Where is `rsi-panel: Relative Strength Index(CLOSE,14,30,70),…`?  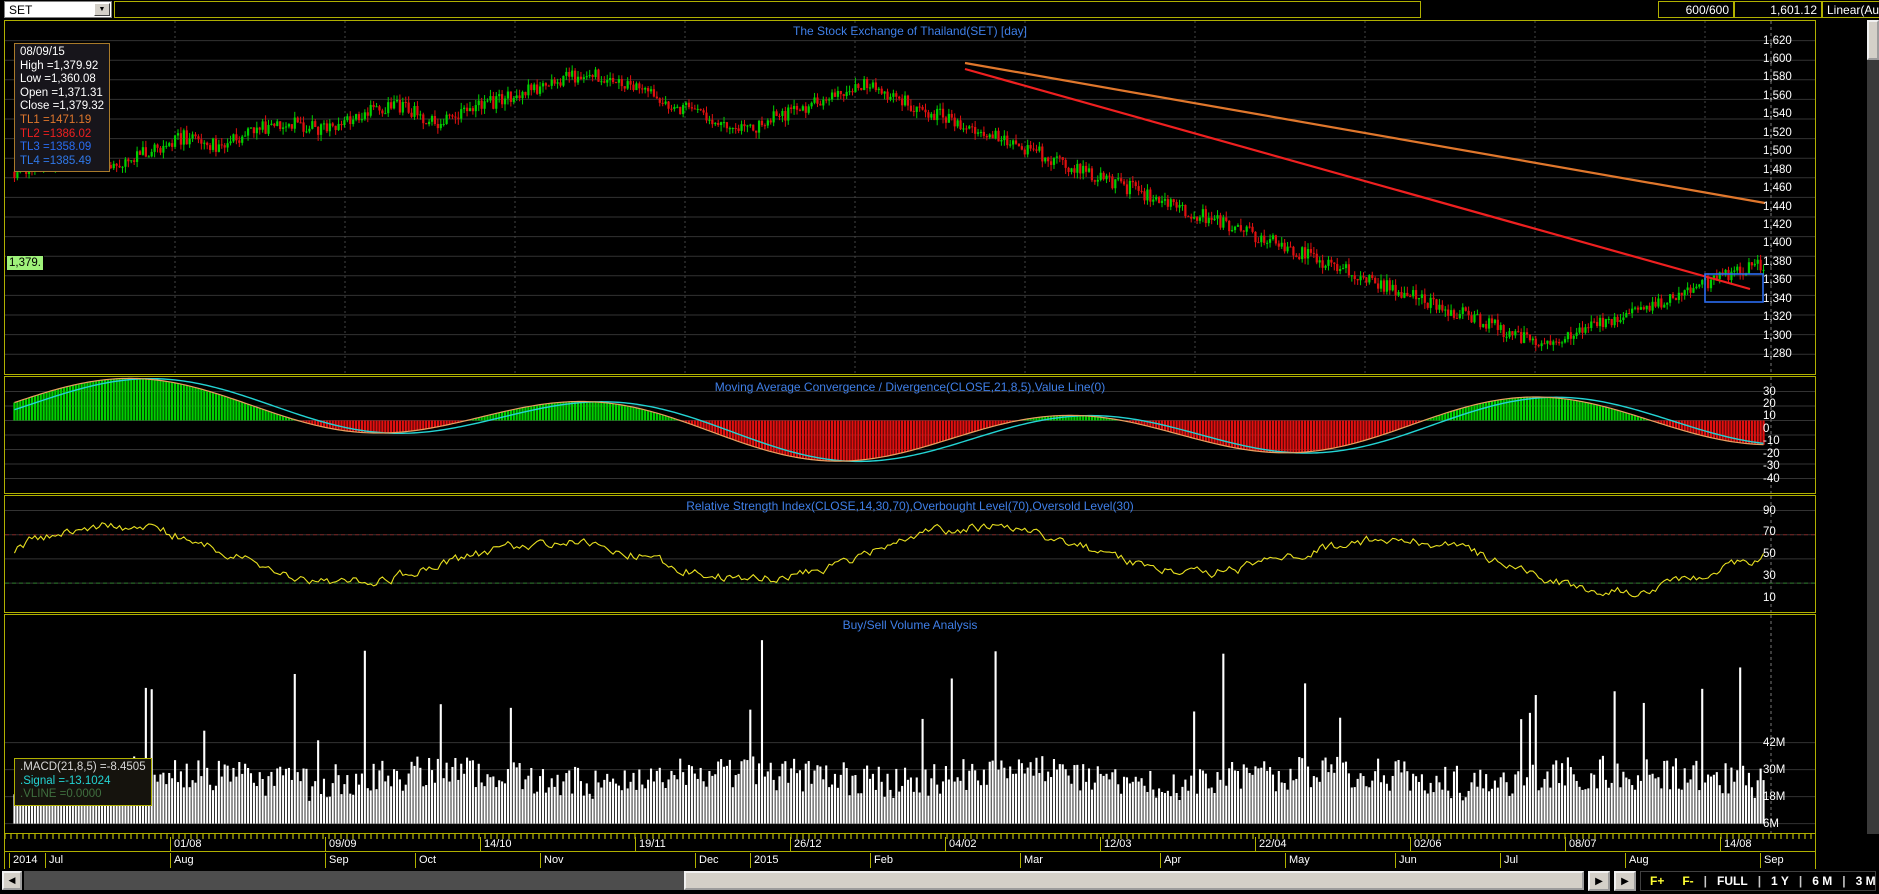
rsi-panel: Relative Strength Index(CLOSE,14,30,70),… is located at coordinates (910, 554).